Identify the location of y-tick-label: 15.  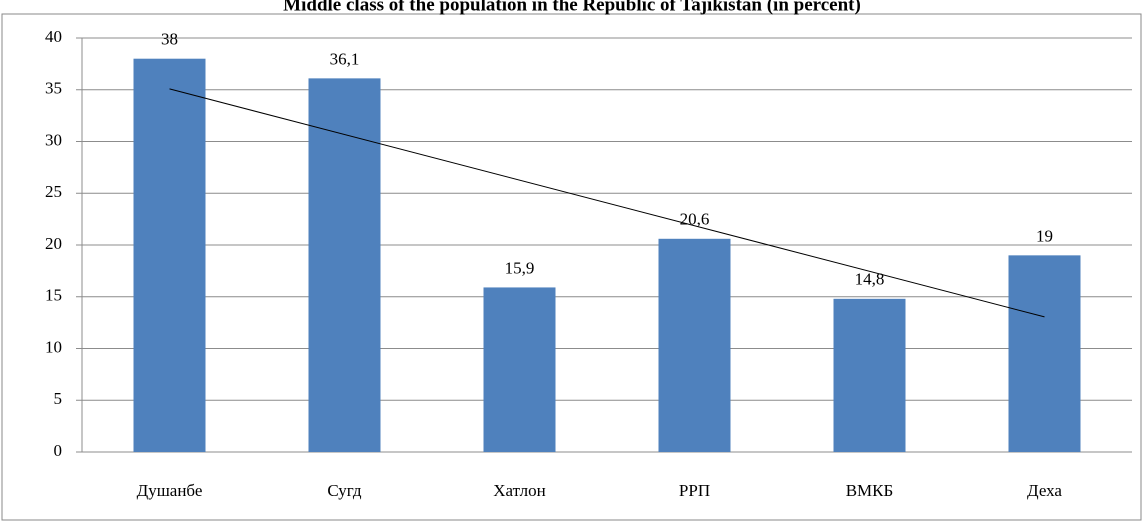
(53, 295).